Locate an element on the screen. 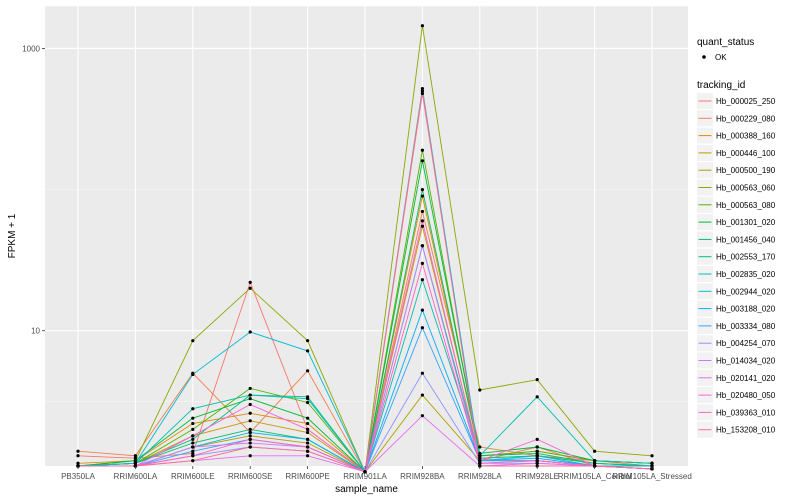  x-tick-label: RRIM928LA is located at coordinates (480, 476).